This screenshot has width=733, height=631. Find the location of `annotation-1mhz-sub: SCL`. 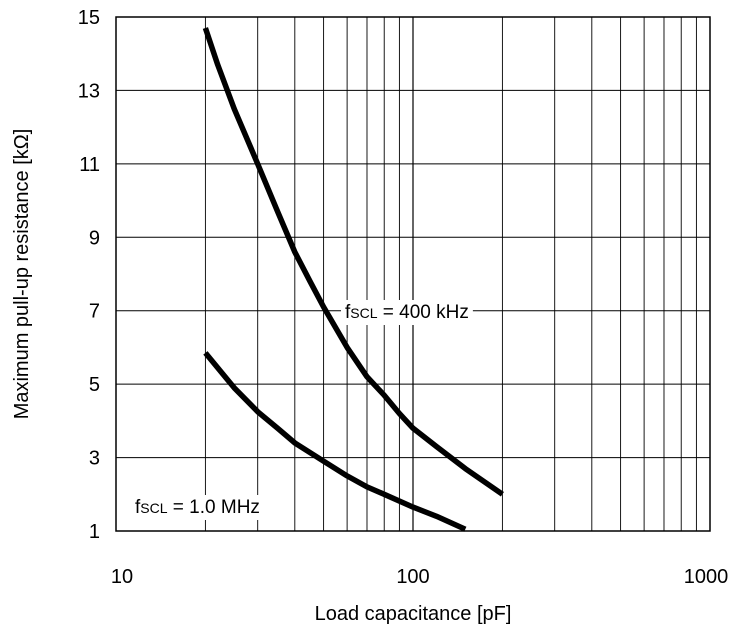

annotation-1mhz-sub: SCL is located at coordinates (153, 508).